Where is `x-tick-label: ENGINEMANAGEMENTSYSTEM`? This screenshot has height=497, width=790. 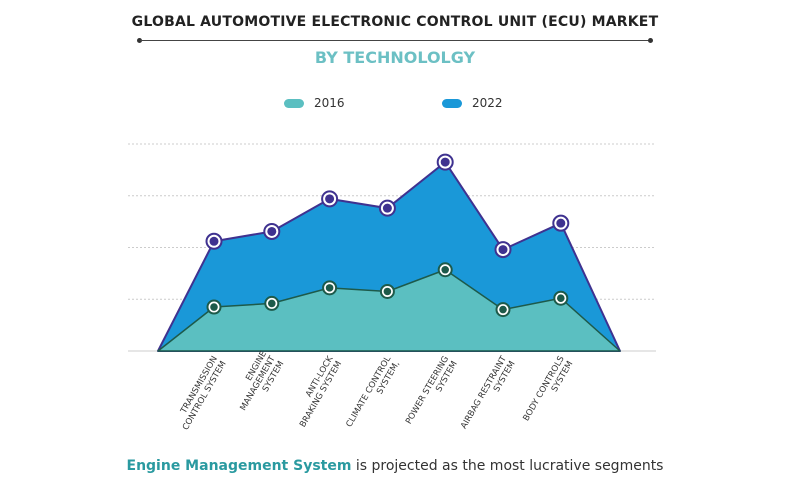
x-tick-label: ENGINEMANAGEMENTSYSTEM is located at coordinates (258, 383).